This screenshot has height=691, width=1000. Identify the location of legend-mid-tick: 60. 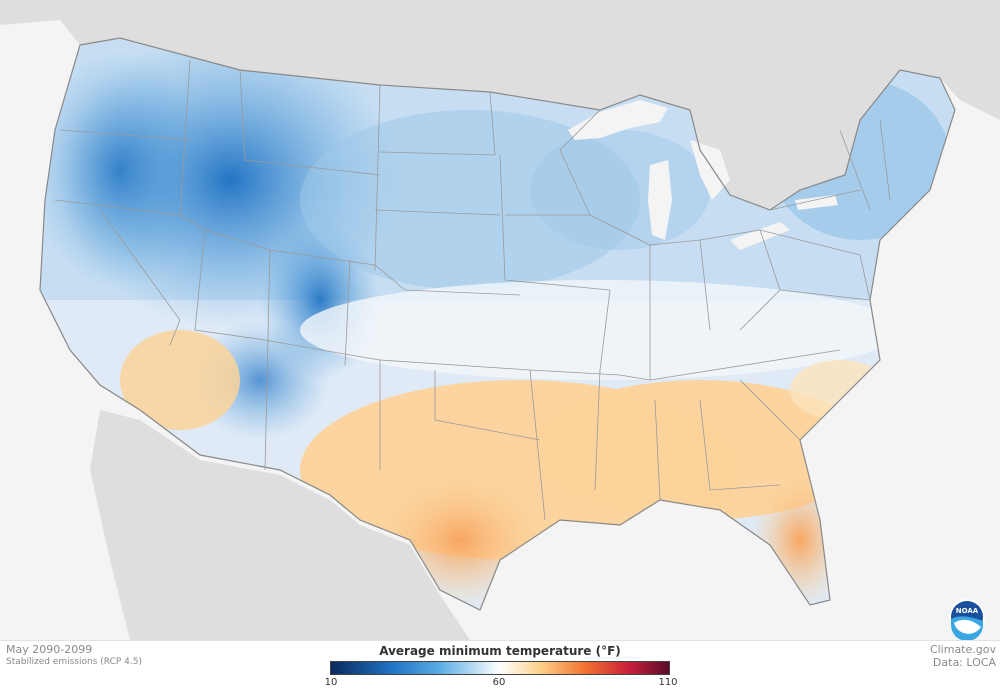
(499, 682).